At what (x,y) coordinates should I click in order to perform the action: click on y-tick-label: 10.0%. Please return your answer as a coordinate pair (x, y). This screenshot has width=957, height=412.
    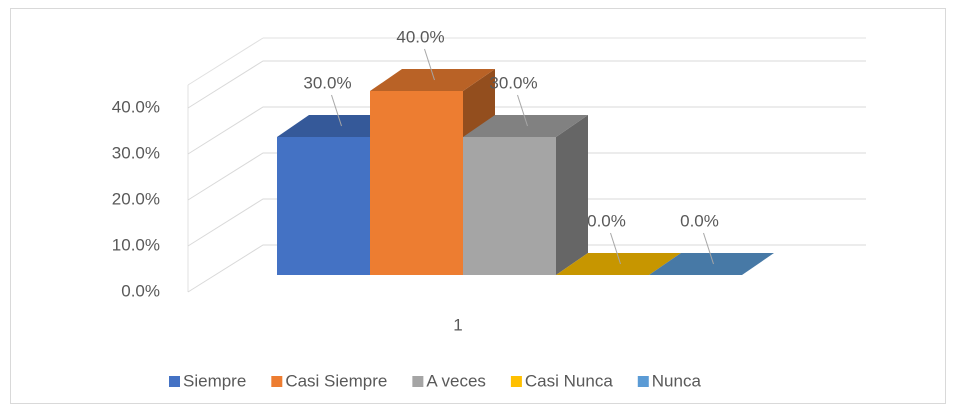
    Looking at the image, I should click on (136, 244).